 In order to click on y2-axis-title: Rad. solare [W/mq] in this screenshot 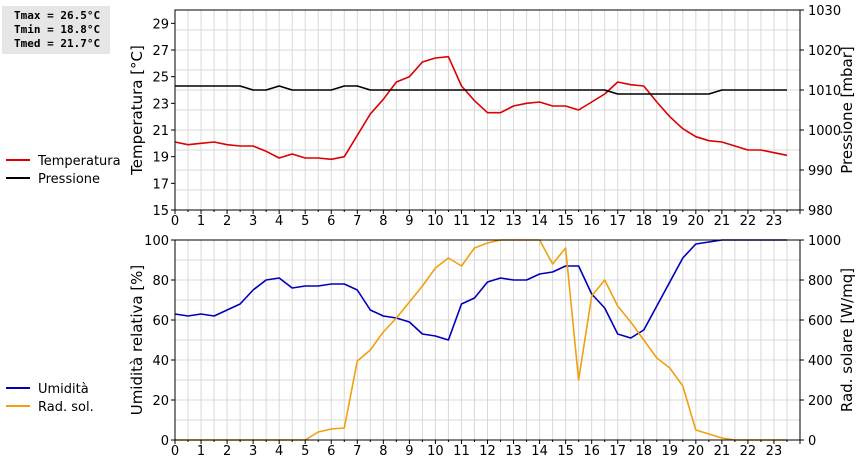, I will do `click(847, 340)`.